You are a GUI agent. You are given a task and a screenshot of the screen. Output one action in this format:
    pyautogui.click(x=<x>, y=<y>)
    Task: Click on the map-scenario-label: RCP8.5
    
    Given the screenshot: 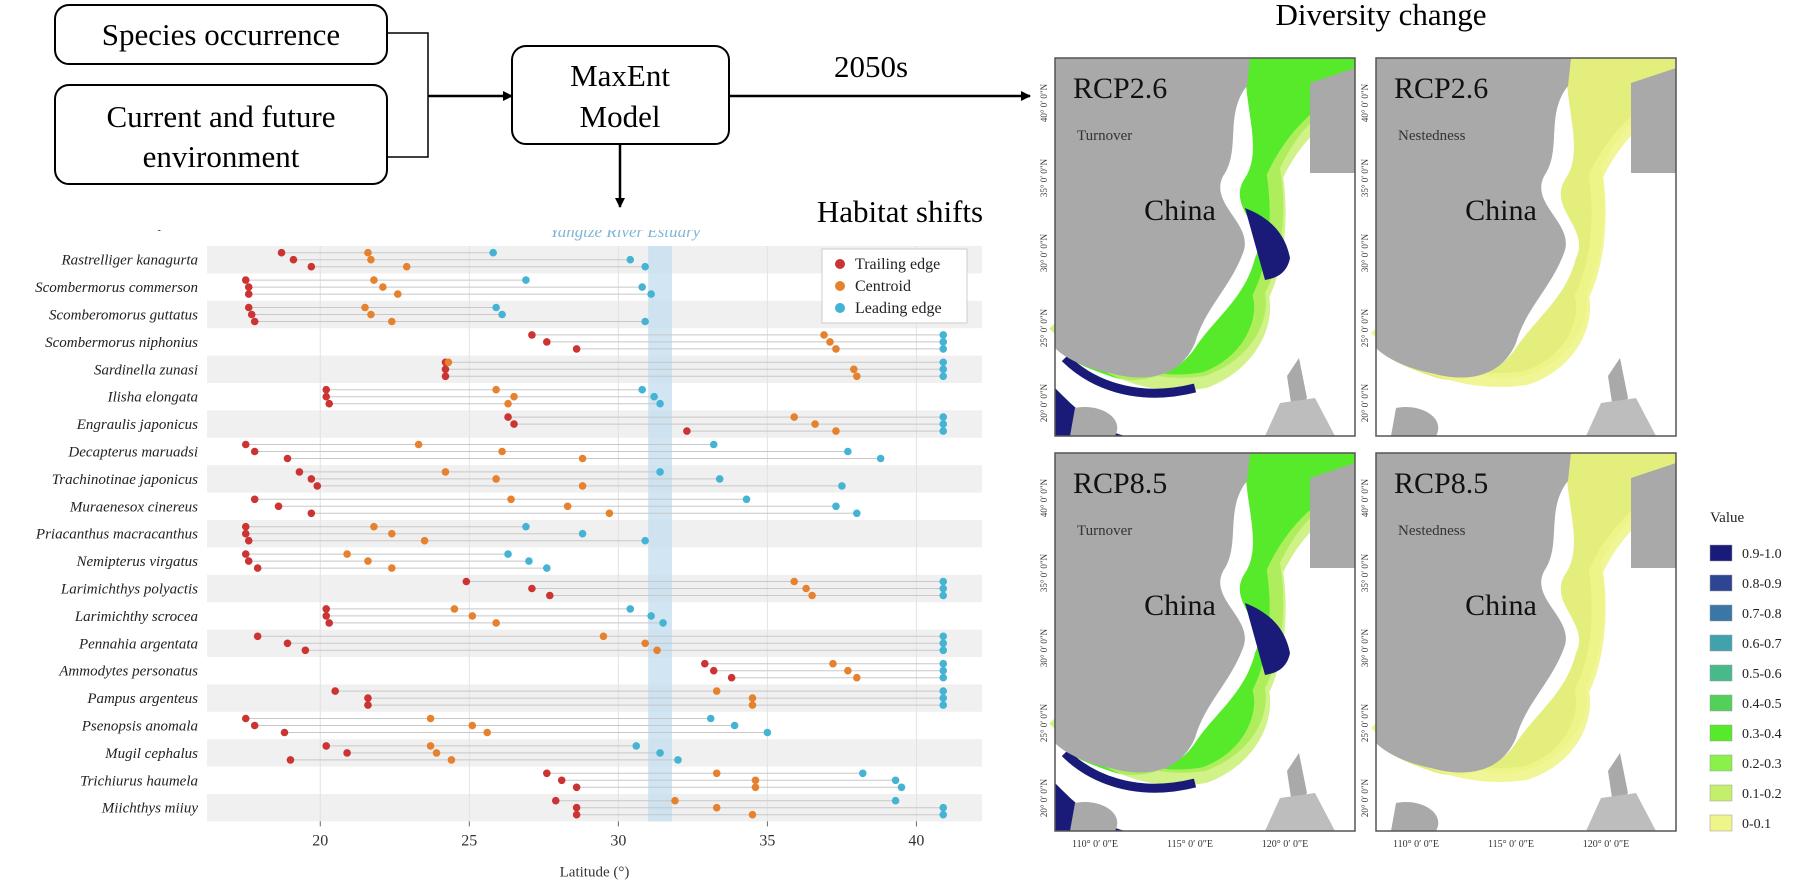 What is the action you would take?
    pyautogui.click(x=1441, y=483)
    